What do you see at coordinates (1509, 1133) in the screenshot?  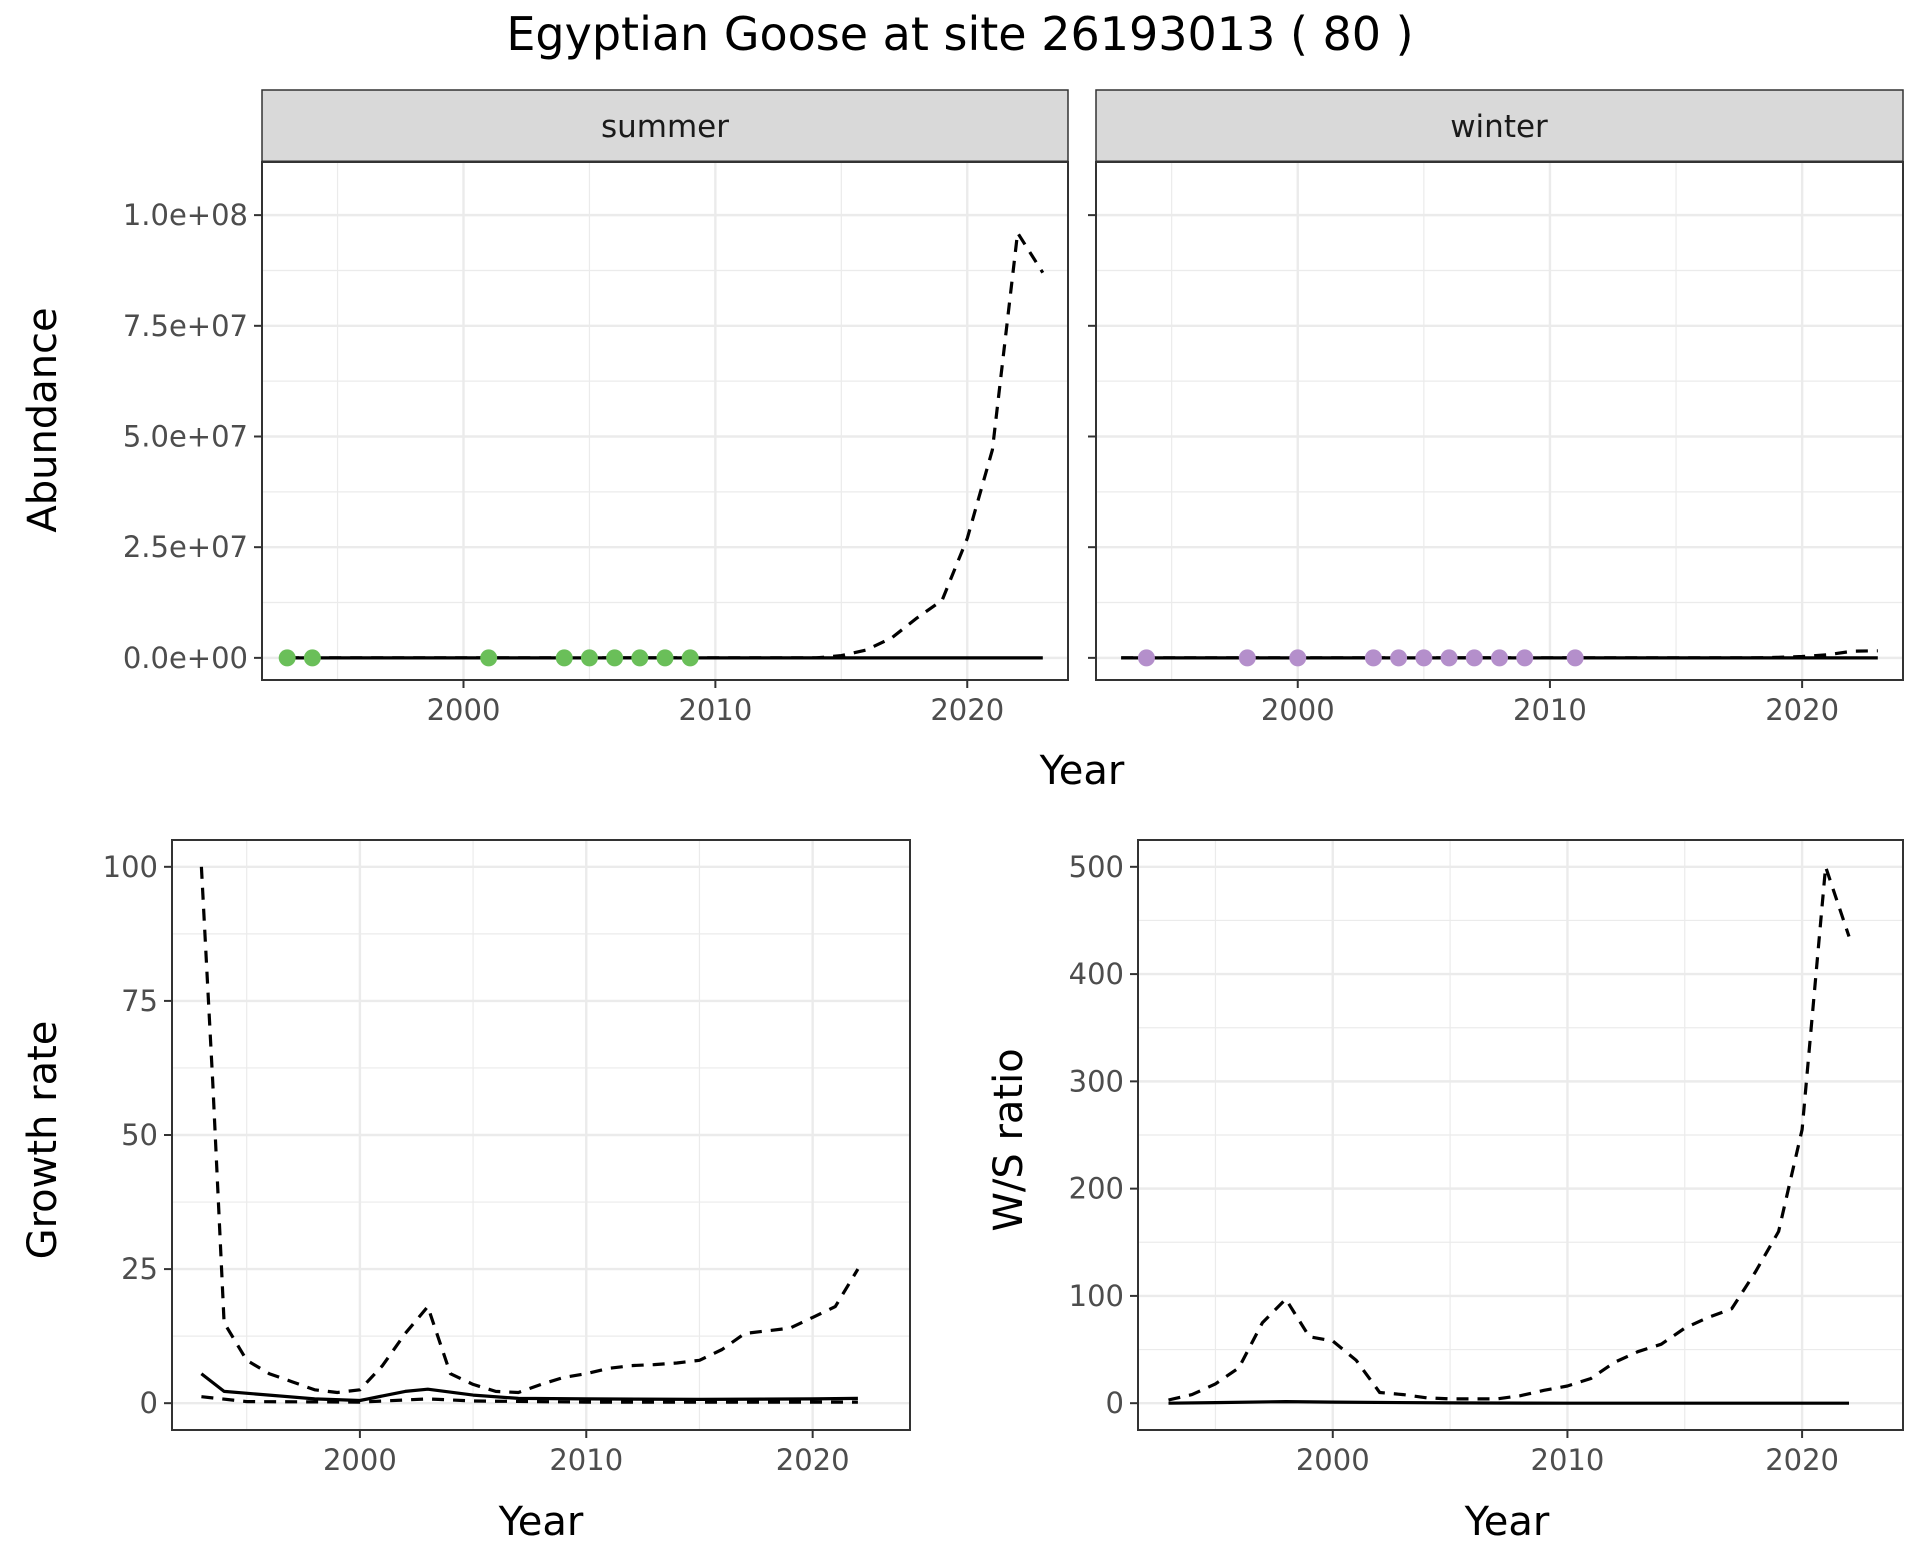 I see `ratio-series-dashed-line` at bounding box center [1509, 1133].